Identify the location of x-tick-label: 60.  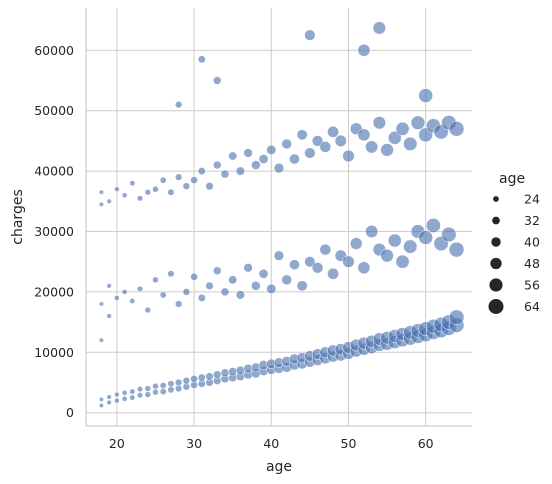
(426, 443).